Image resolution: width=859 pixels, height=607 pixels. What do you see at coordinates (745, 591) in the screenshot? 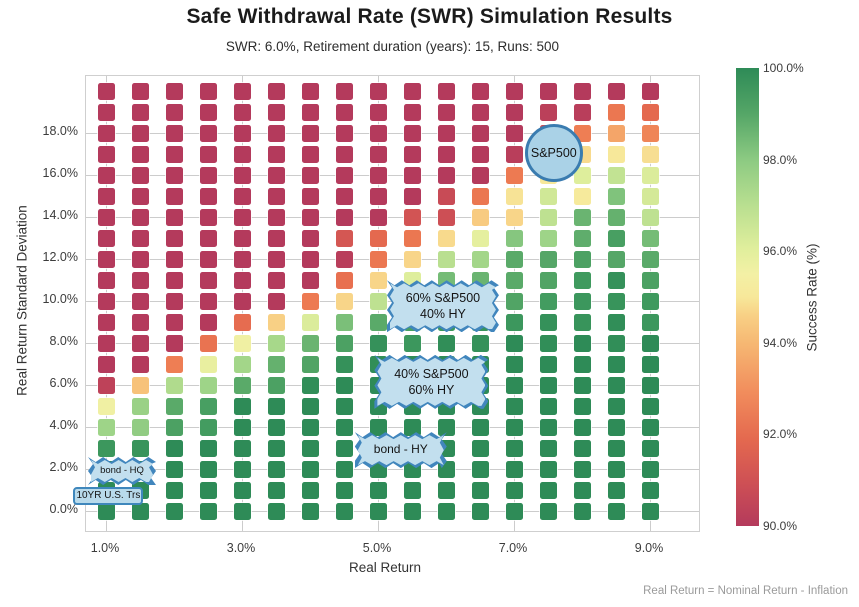
I see `footnote: Real Return = Nominal Return - Inflation` at bounding box center [745, 591].